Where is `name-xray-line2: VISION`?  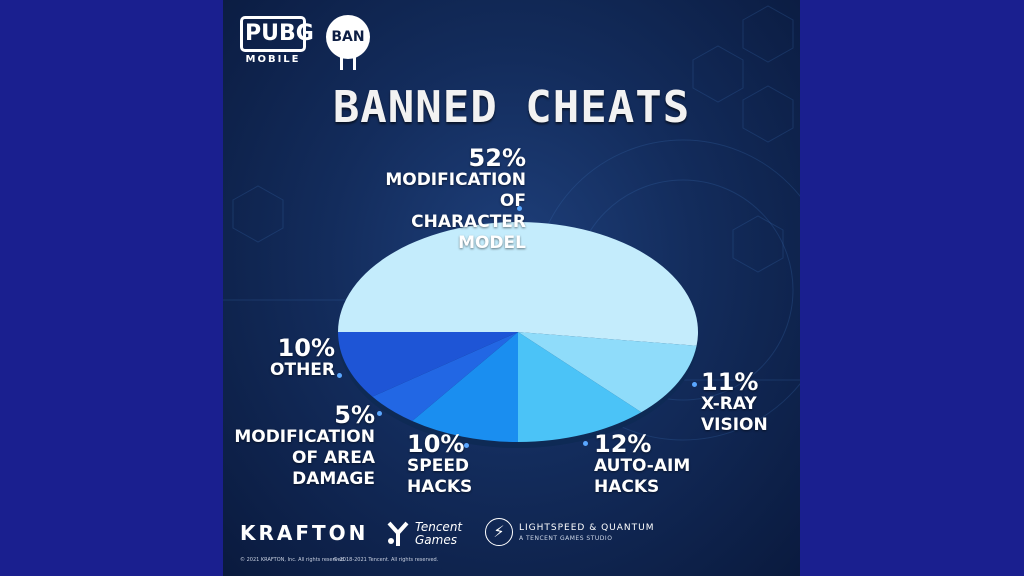 name-xray-line2: VISION is located at coordinates (734, 425).